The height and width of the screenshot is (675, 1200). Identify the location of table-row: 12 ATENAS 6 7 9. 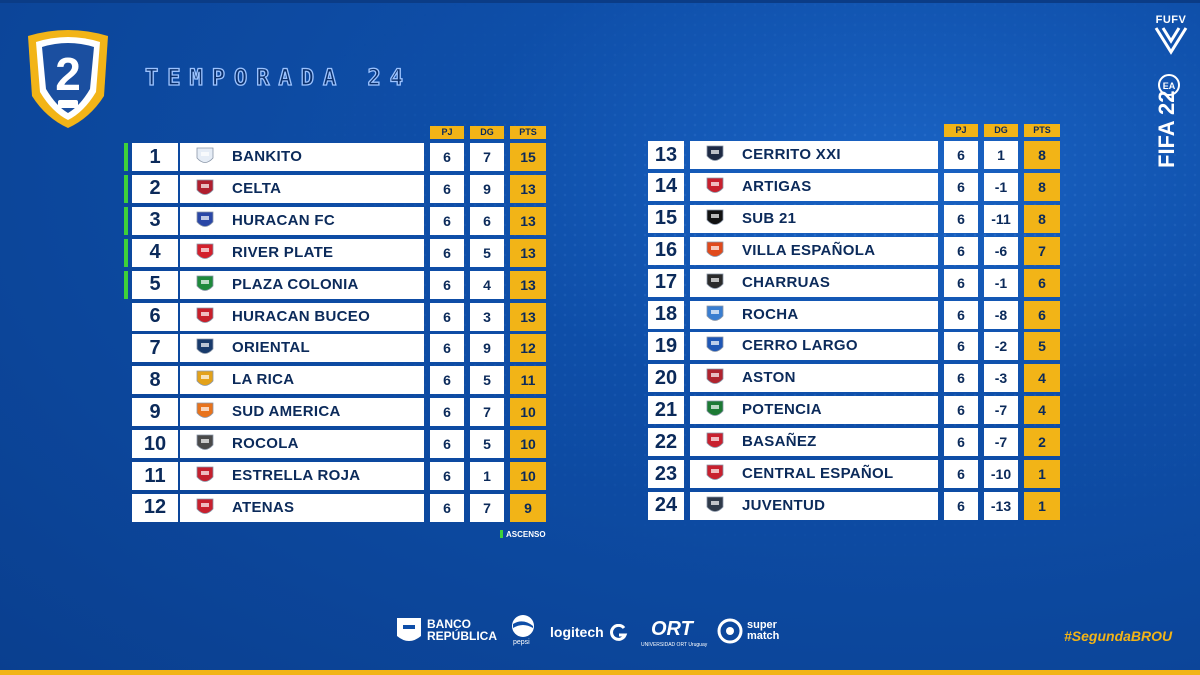
(337, 507).